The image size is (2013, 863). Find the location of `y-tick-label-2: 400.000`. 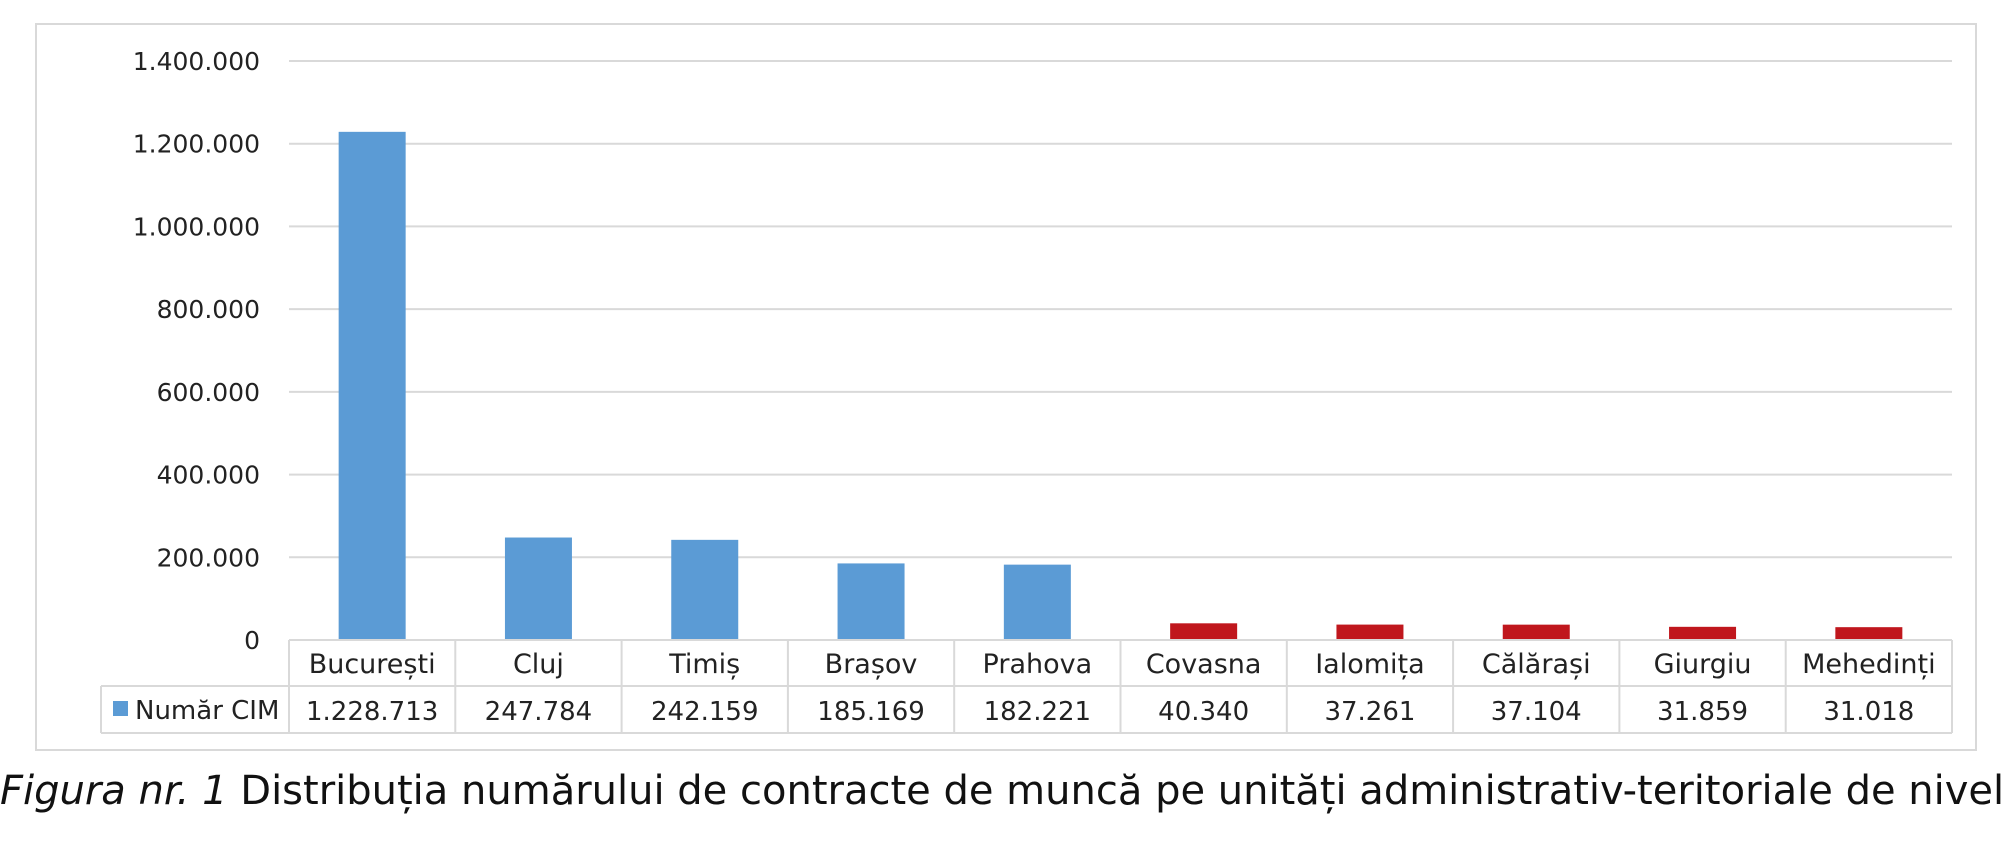

y-tick-label-2: 400.000 is located at coordinates (208, 475).